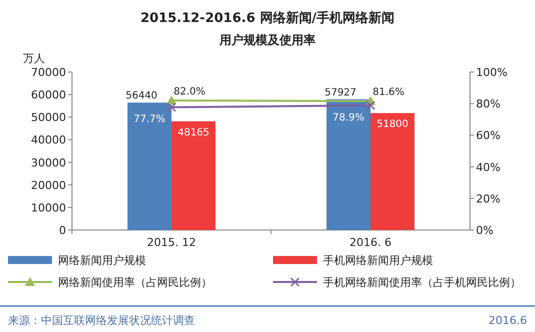  Describe the element at coordinates (135, 282) in the screenshot. I see `legend-label: 网络新闻使用率（占网民比例）` at that location.